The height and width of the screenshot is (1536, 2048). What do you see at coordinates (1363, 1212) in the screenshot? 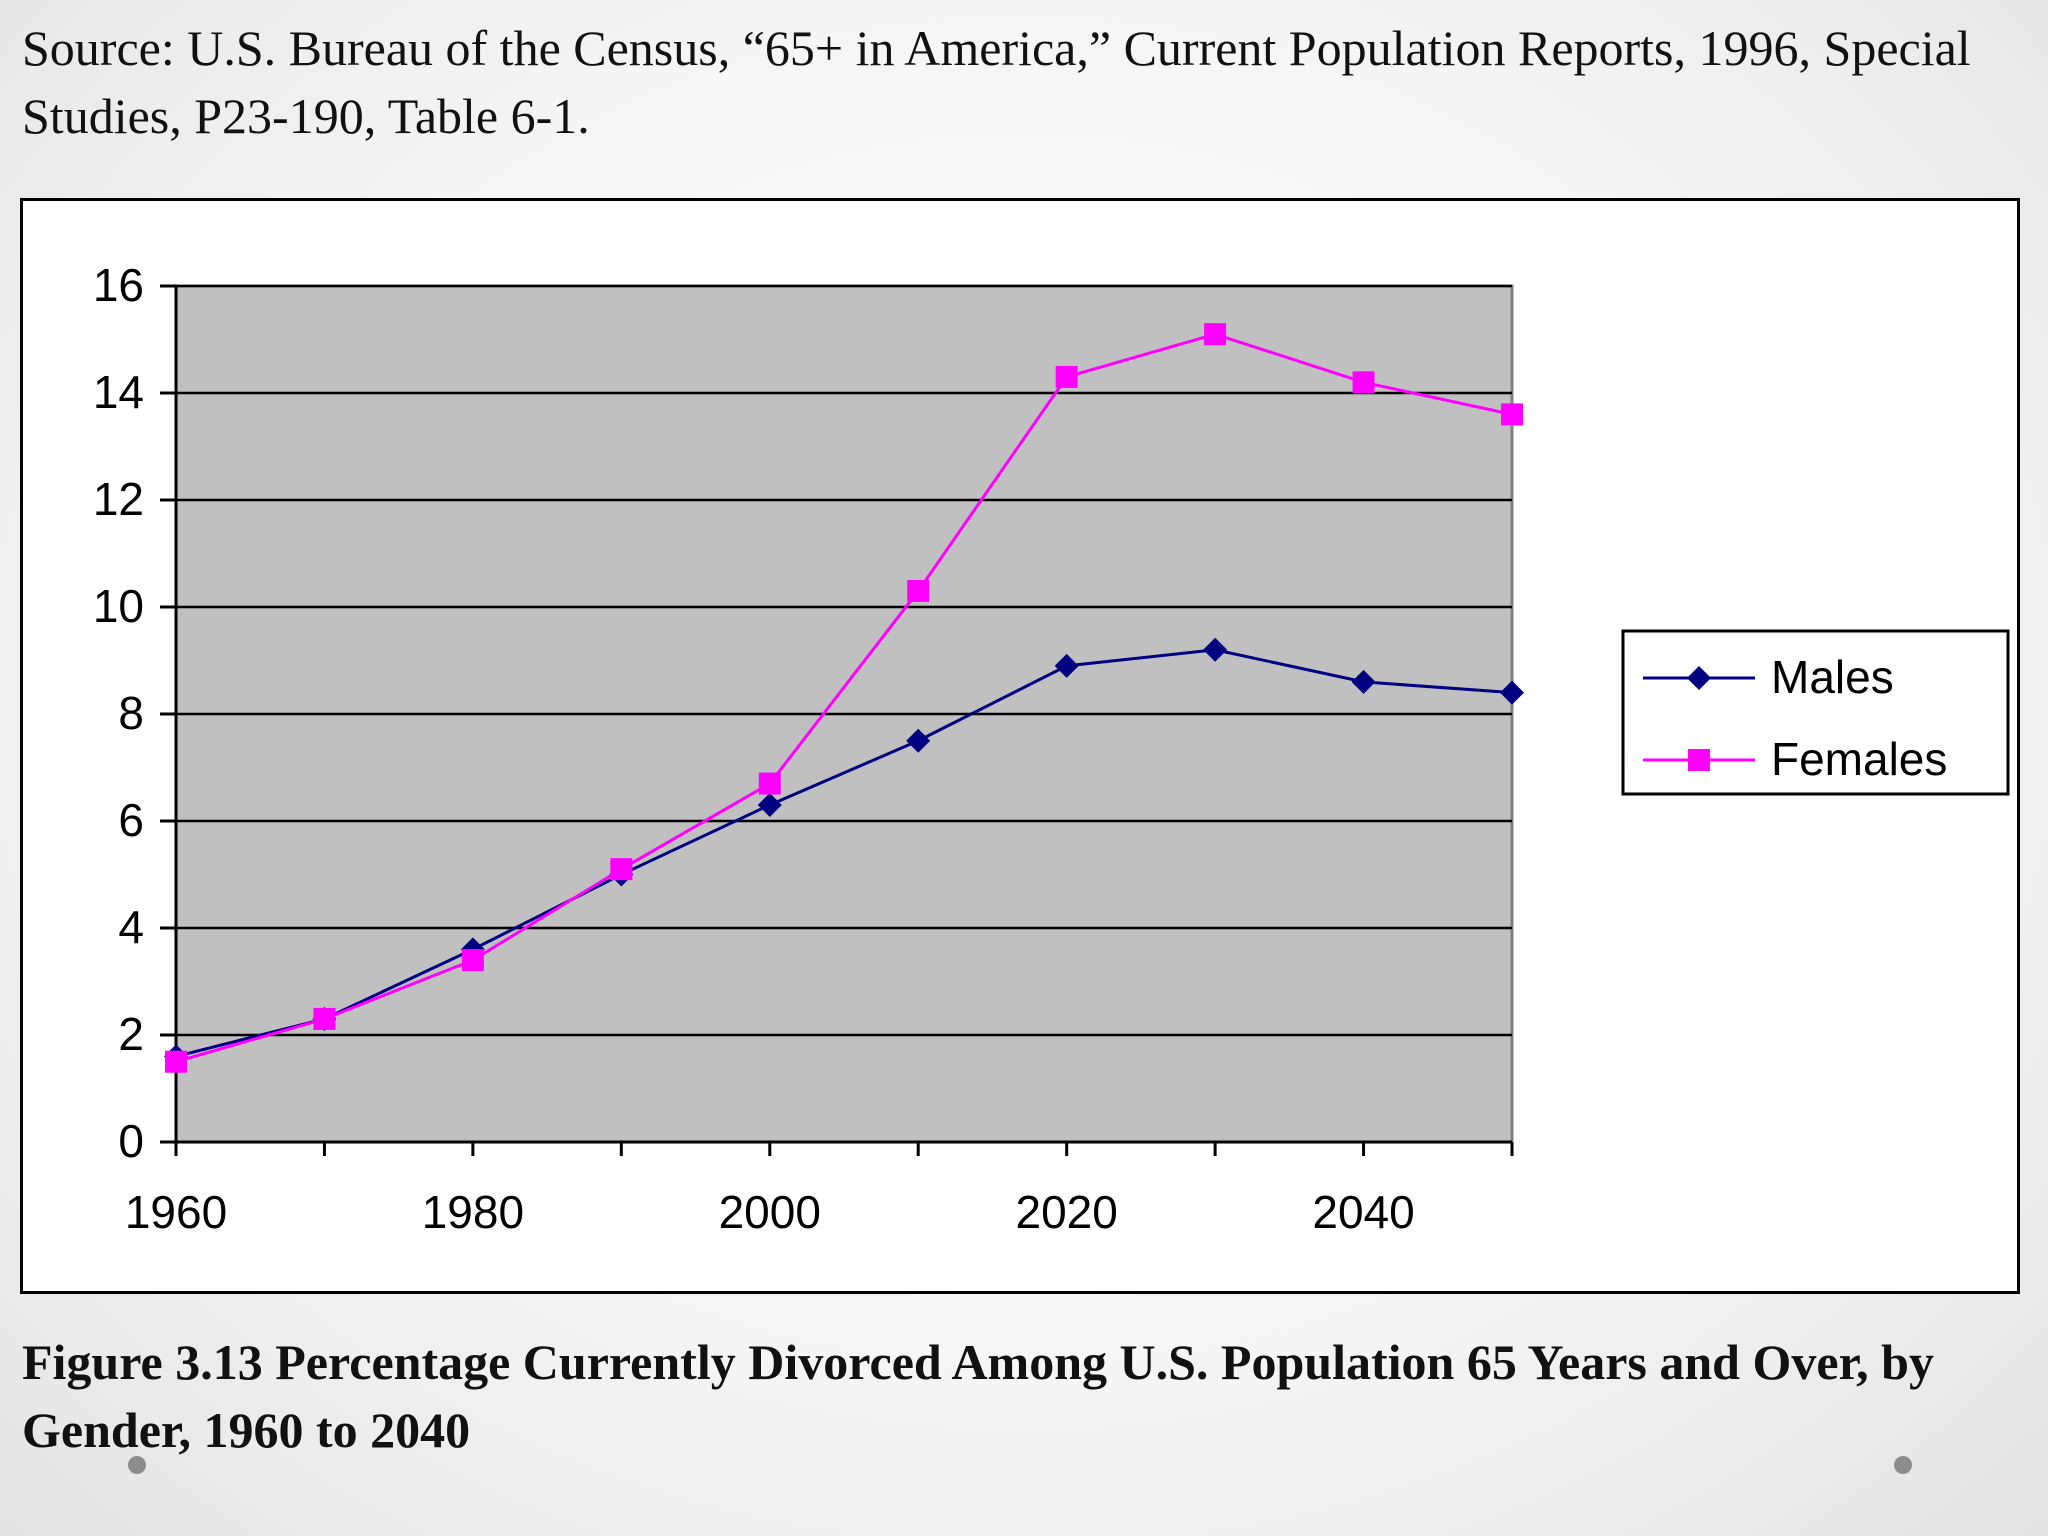
I see `x-tick-label: 2040` at bounding box center [1363, 1212].